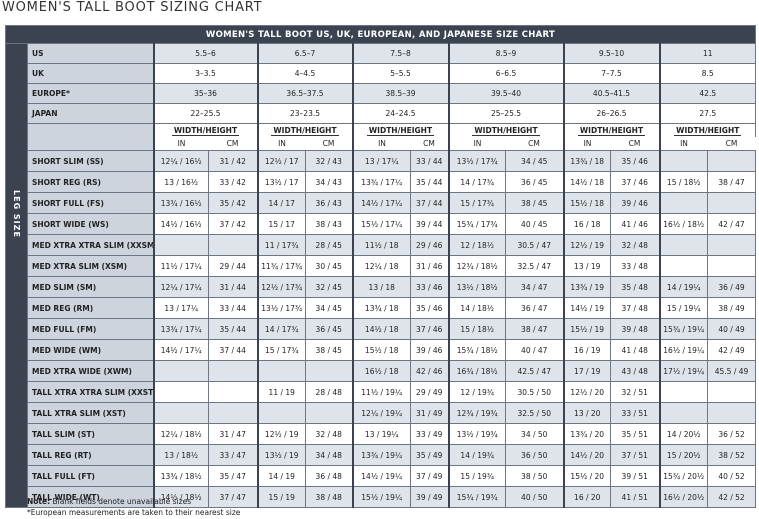 Image resolution: width=759 pixels, height=519 pixels. What do you see at coordinates (683, 476) in the screenshot?
I see `measure-cell: 15¾ / 20½` at bounding box center [683, 476].